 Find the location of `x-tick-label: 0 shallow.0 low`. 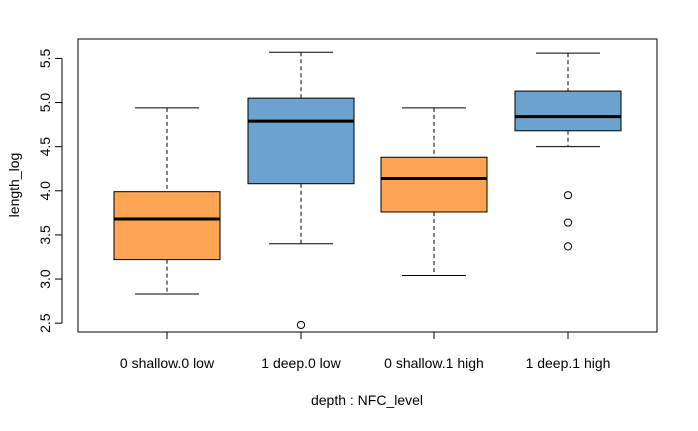

x-tick-label: 0 shallow.0 low is located at coordinates (167, 363).